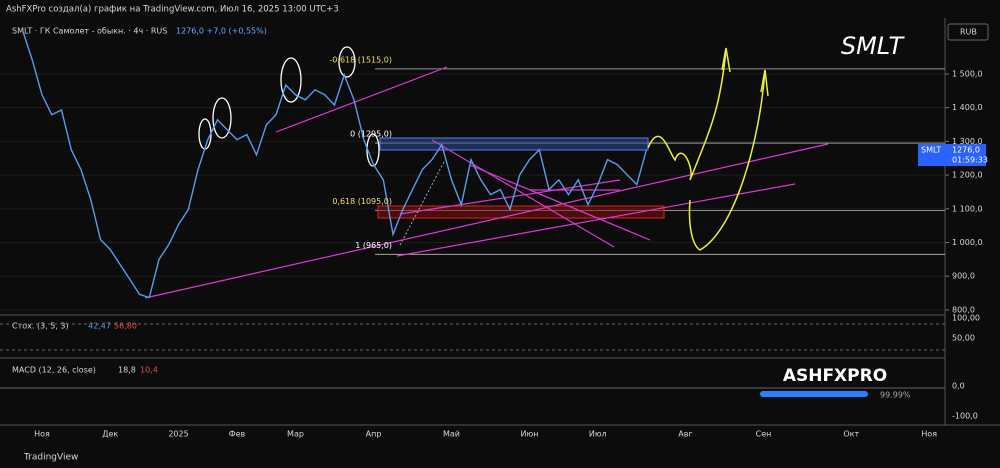 The image size is (1000, 468). I want to click on x-tick-label: Сен, so click(764, 434).